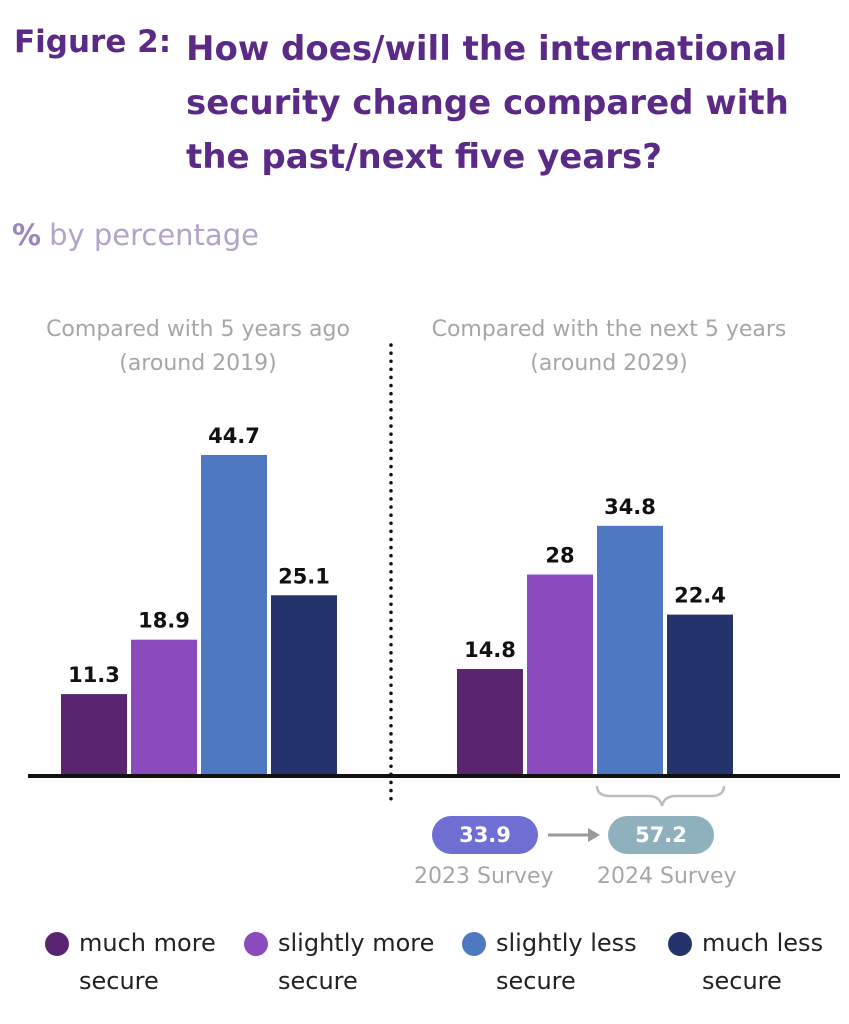  I want to click on survey-arrow-head-icon, so click(594, 835).